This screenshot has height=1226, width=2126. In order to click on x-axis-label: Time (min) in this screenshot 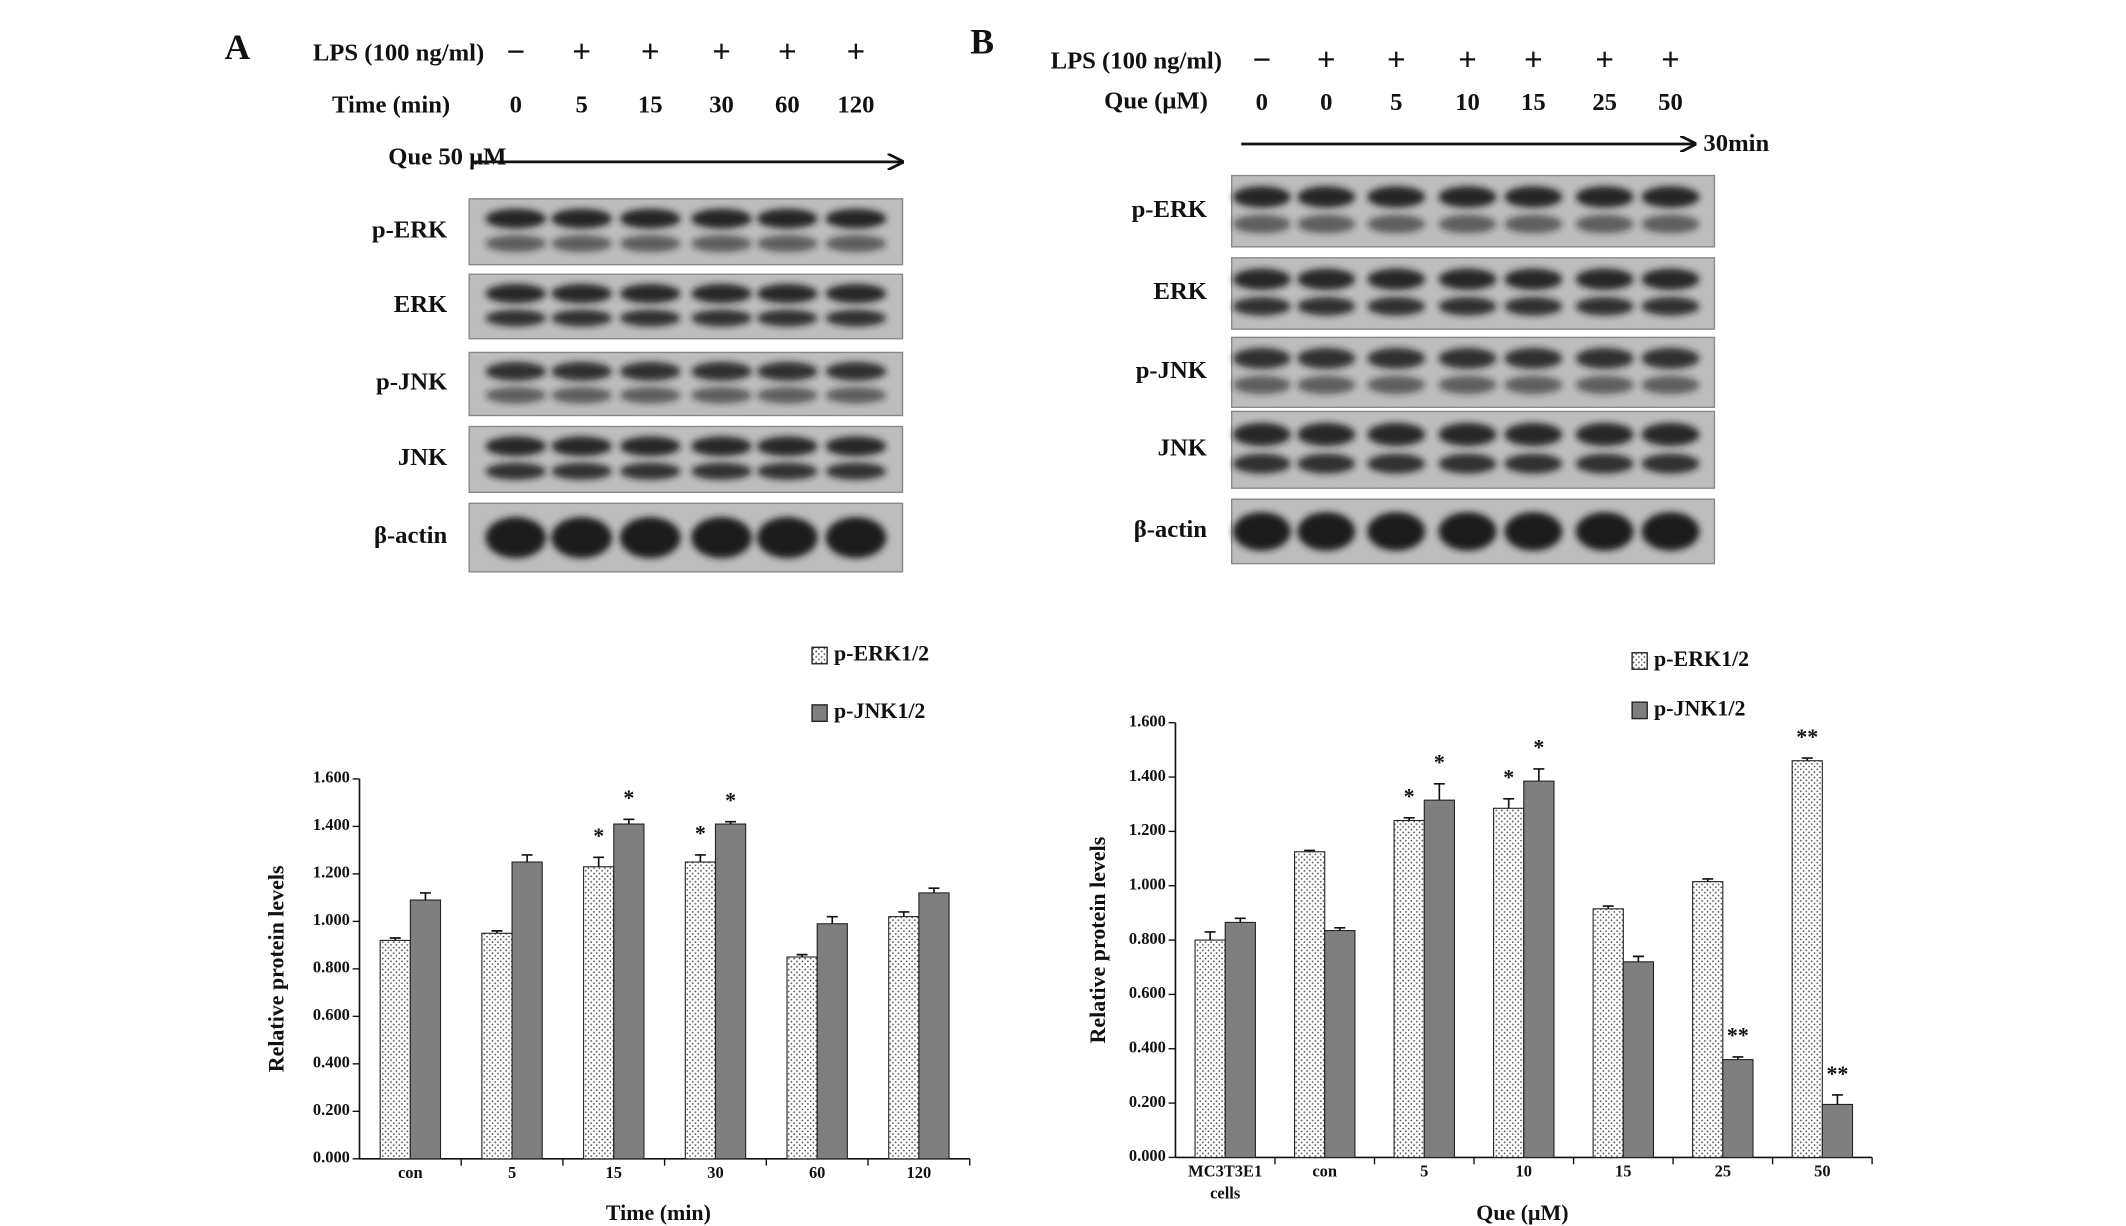, I will do `click(658, 1212)`.